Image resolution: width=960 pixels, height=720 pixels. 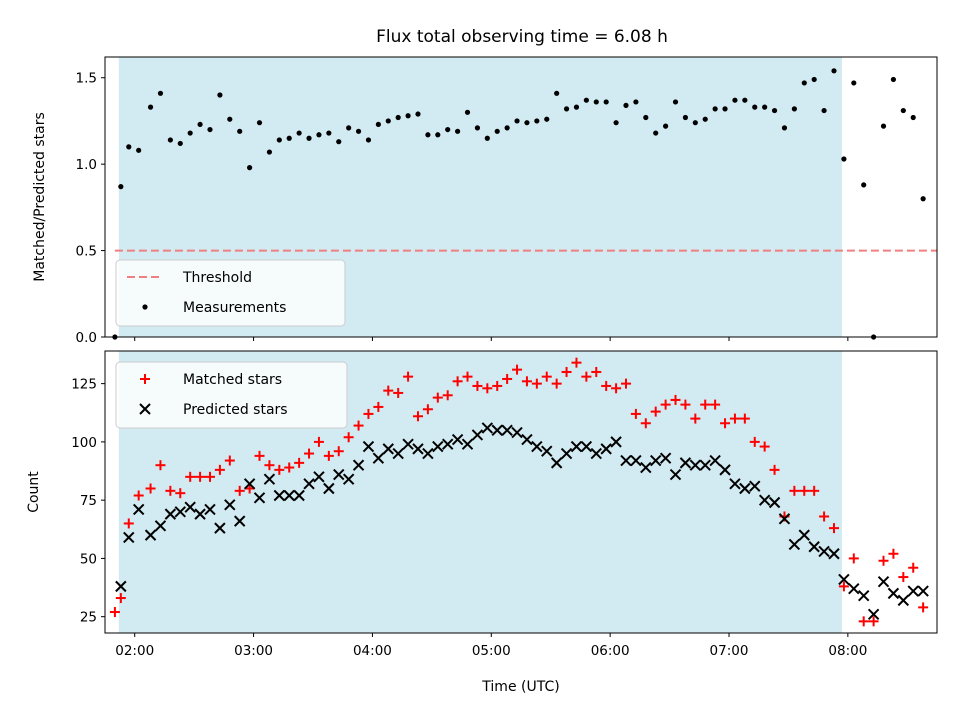 I want to click on y-tick-label: 0.0, so click(x=86, y=338).